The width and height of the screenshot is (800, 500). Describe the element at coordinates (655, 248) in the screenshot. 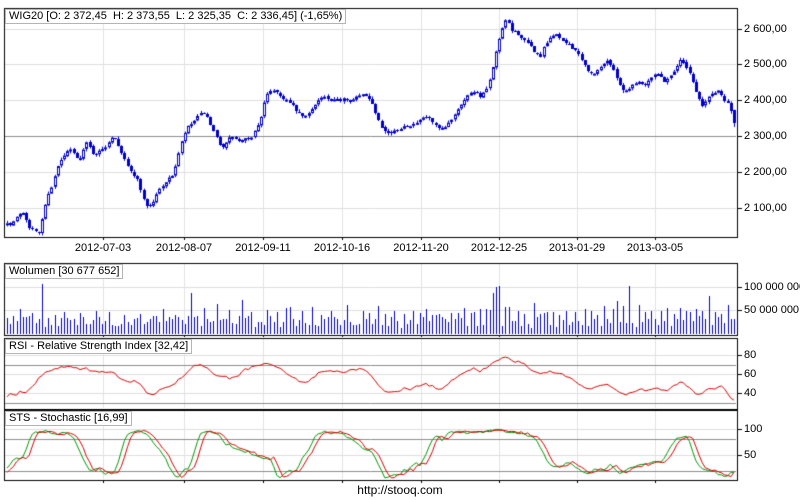

I see `x-axis-label: 2013-03-05` at that location.